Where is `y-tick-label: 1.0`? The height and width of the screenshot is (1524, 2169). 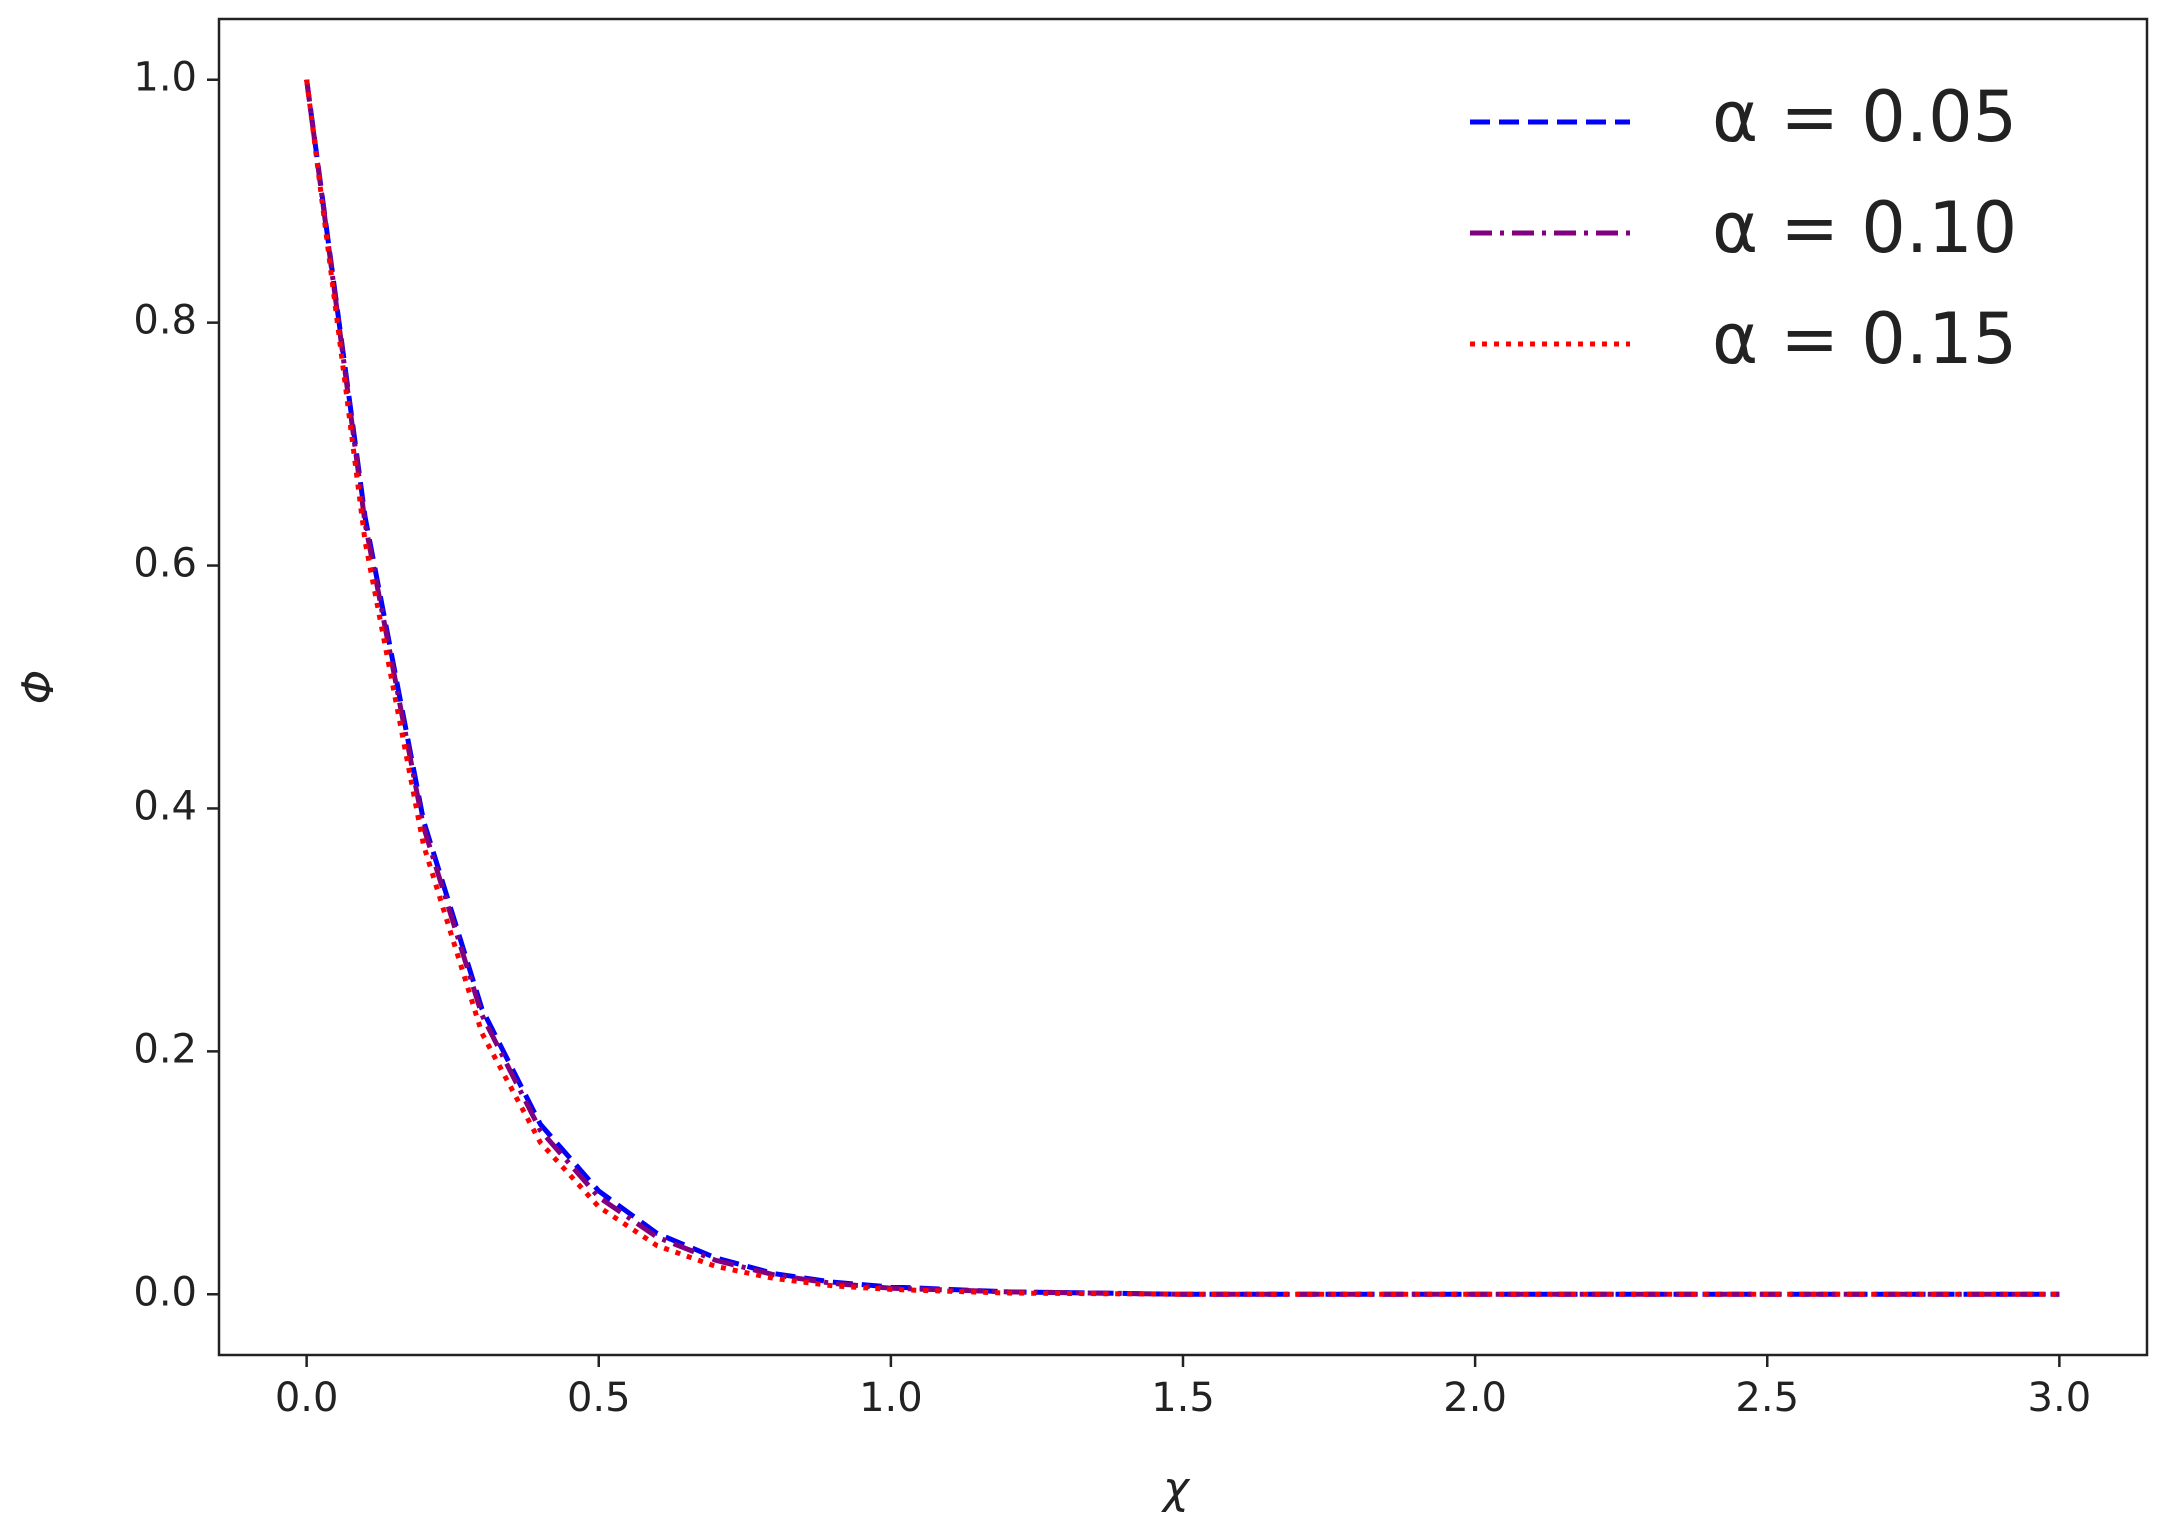 y-tick-label: 1.0 is located at coordinates (165, 78).